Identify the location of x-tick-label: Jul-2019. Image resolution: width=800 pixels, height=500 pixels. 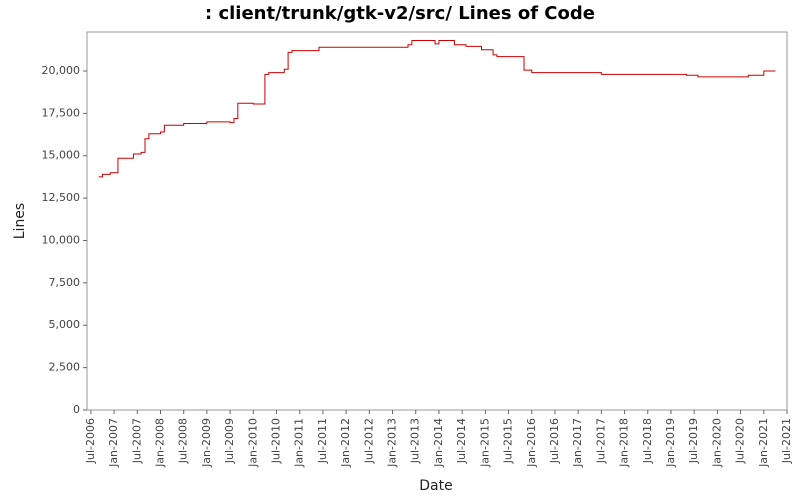
(693, 441).